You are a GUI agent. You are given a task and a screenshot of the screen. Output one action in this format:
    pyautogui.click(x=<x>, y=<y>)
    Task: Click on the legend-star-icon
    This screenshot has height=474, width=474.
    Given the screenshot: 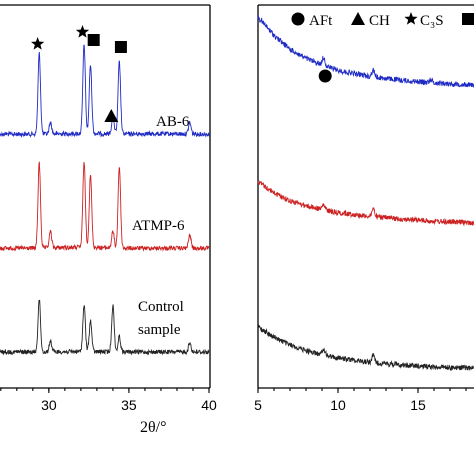 What is the action you would take?
    pyautogui.click(x=411, y=18)
    